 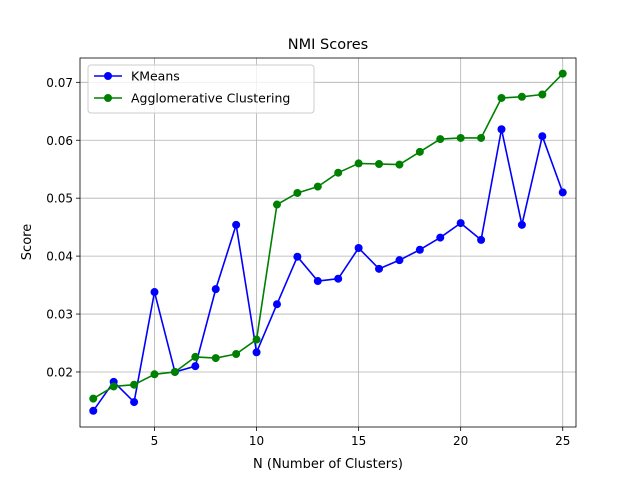 I want to click on y-tick-label: 0.05, so click(x=59, y=199).